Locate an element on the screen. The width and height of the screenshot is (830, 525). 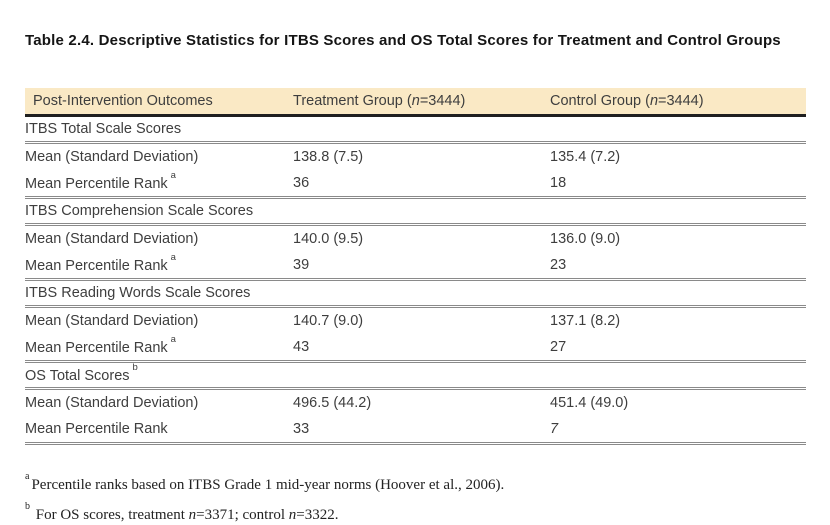
control-value: 23 is located at coordinates (678, 266).